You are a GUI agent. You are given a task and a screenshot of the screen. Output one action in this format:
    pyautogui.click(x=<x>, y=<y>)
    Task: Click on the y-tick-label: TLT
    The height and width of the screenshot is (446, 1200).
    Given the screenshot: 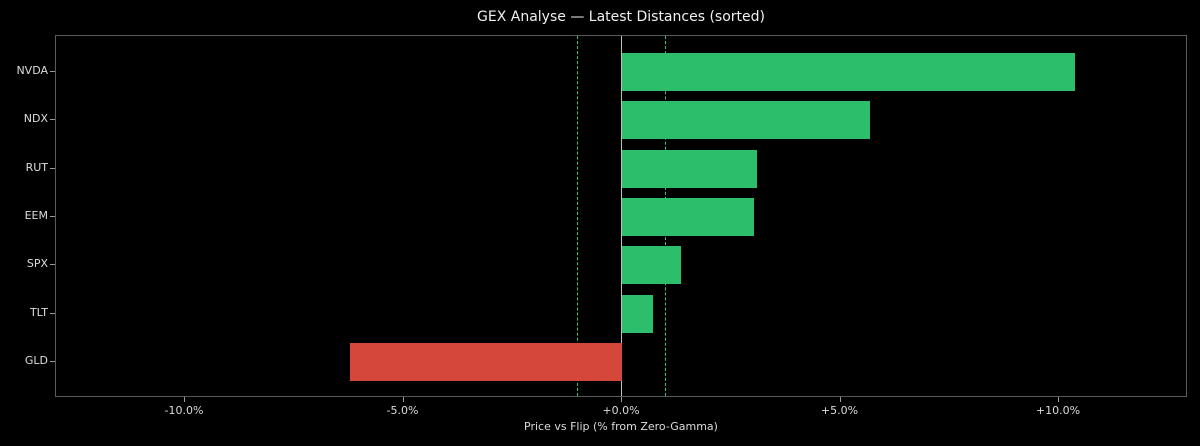 What is the action you would take?
    pyautogui.click(x=38, y=312)
    